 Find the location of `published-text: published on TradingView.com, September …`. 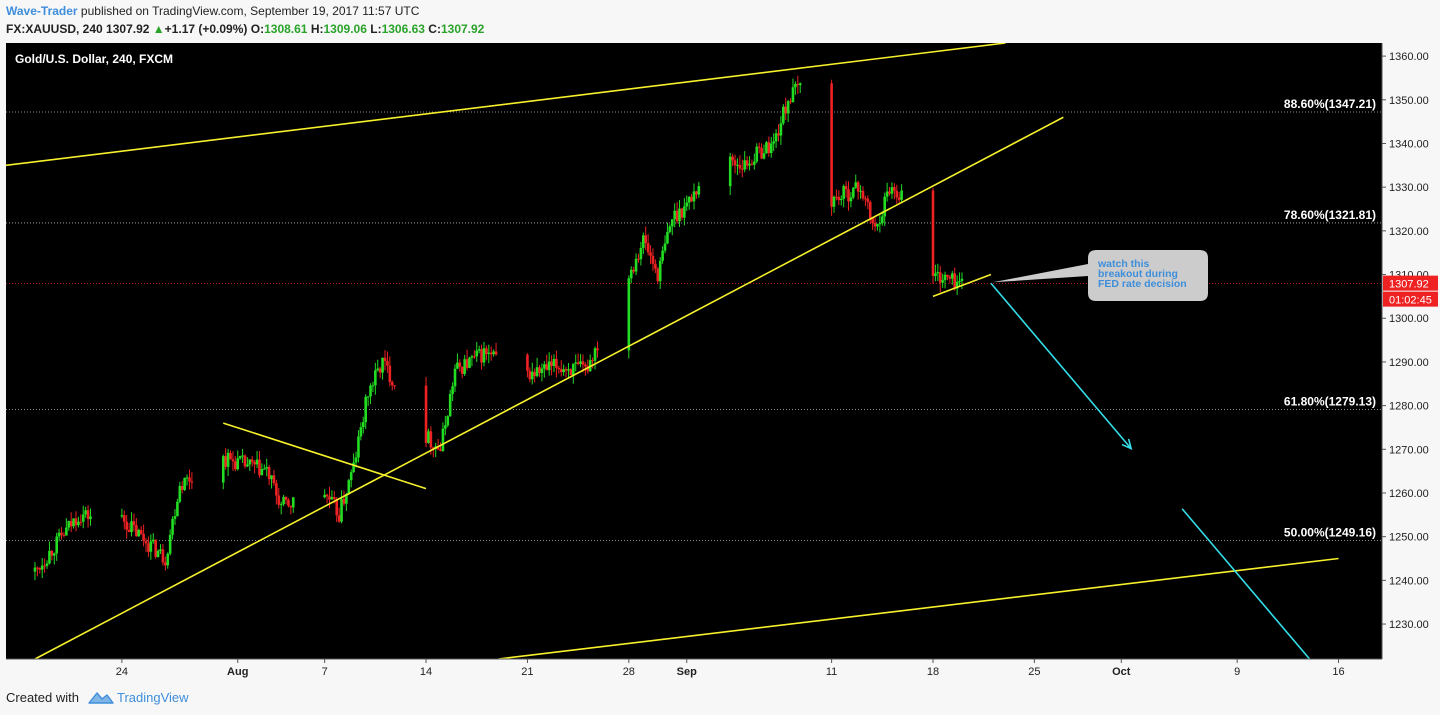

published-text: published on TradingView.com, September … is located at coordinates (248, 11).